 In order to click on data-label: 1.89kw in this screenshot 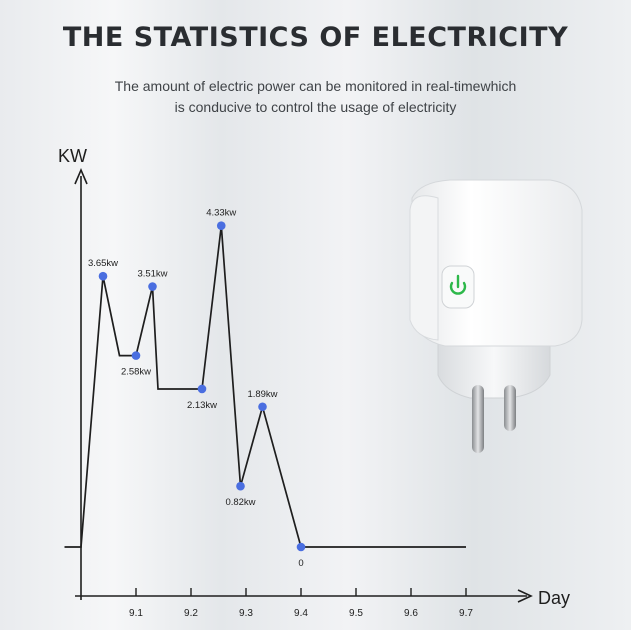, I will do `click(262, 394)`.